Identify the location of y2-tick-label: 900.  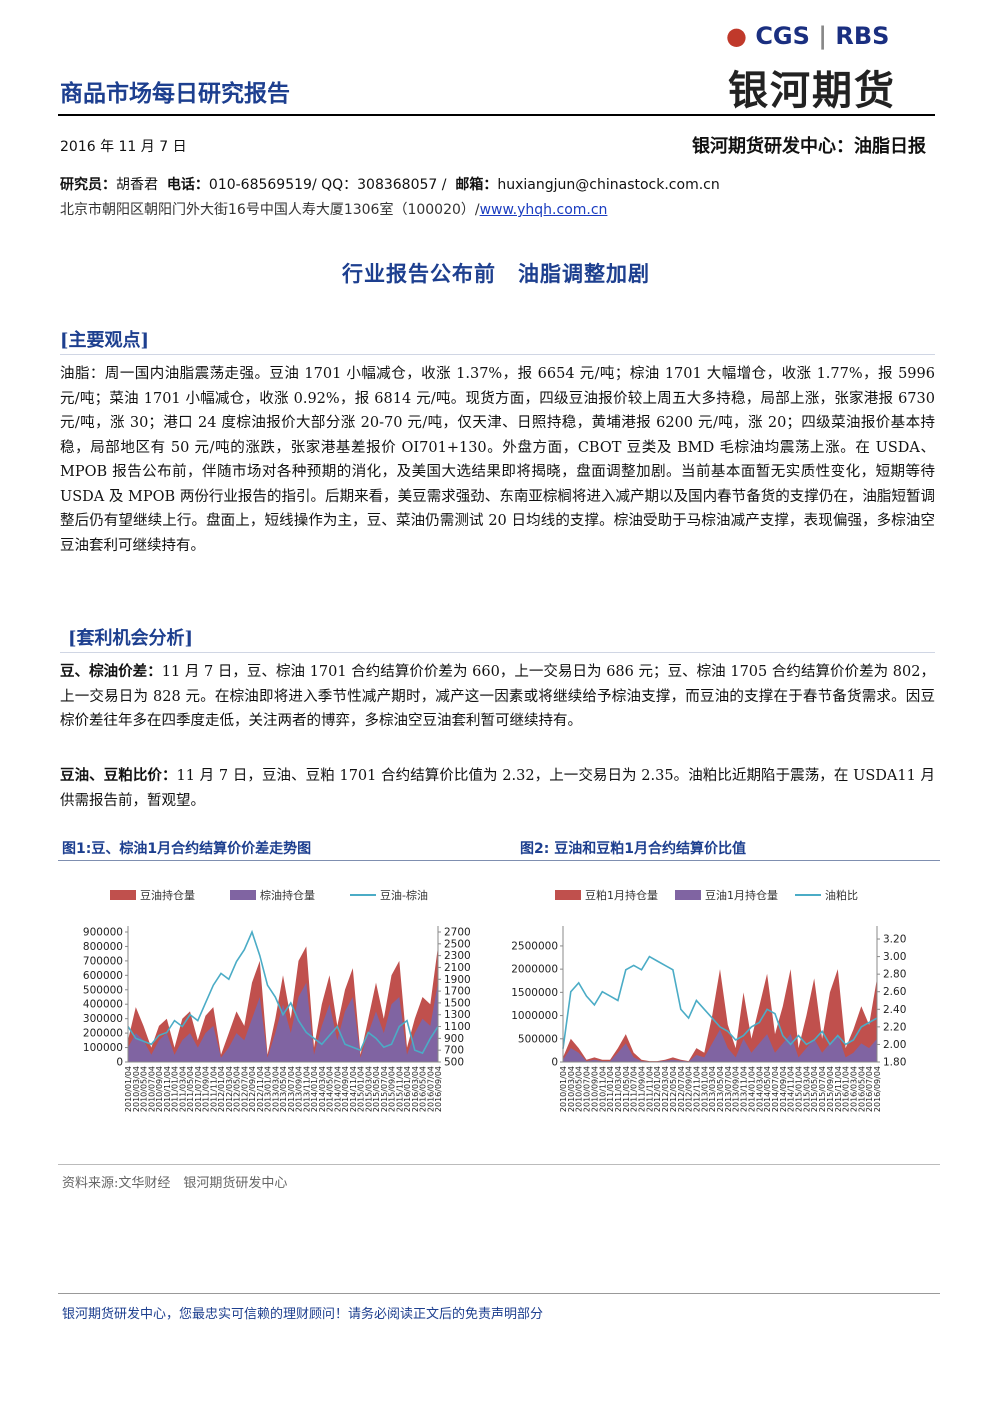
(454, 1039).